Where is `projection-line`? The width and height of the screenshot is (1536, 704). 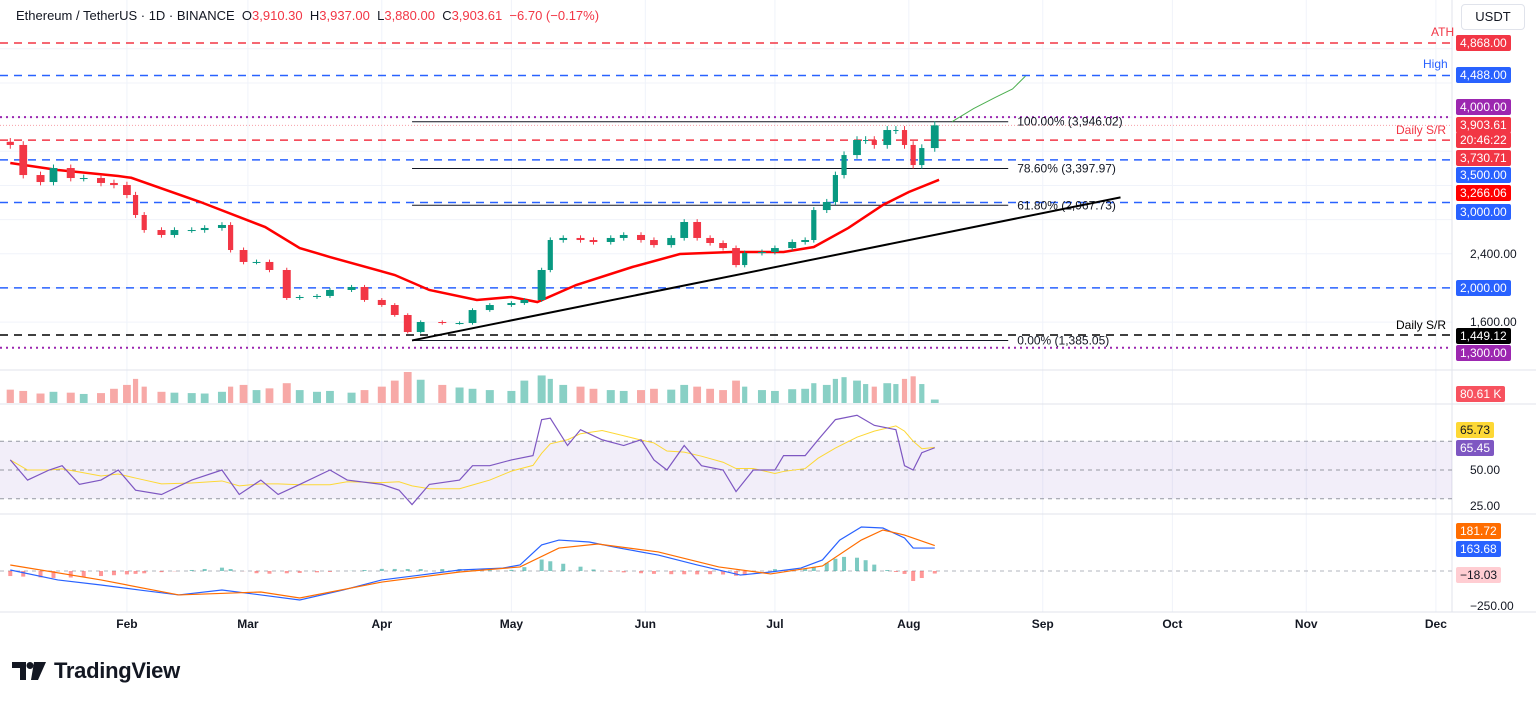 projection-line is located at coordinates (988, 99).